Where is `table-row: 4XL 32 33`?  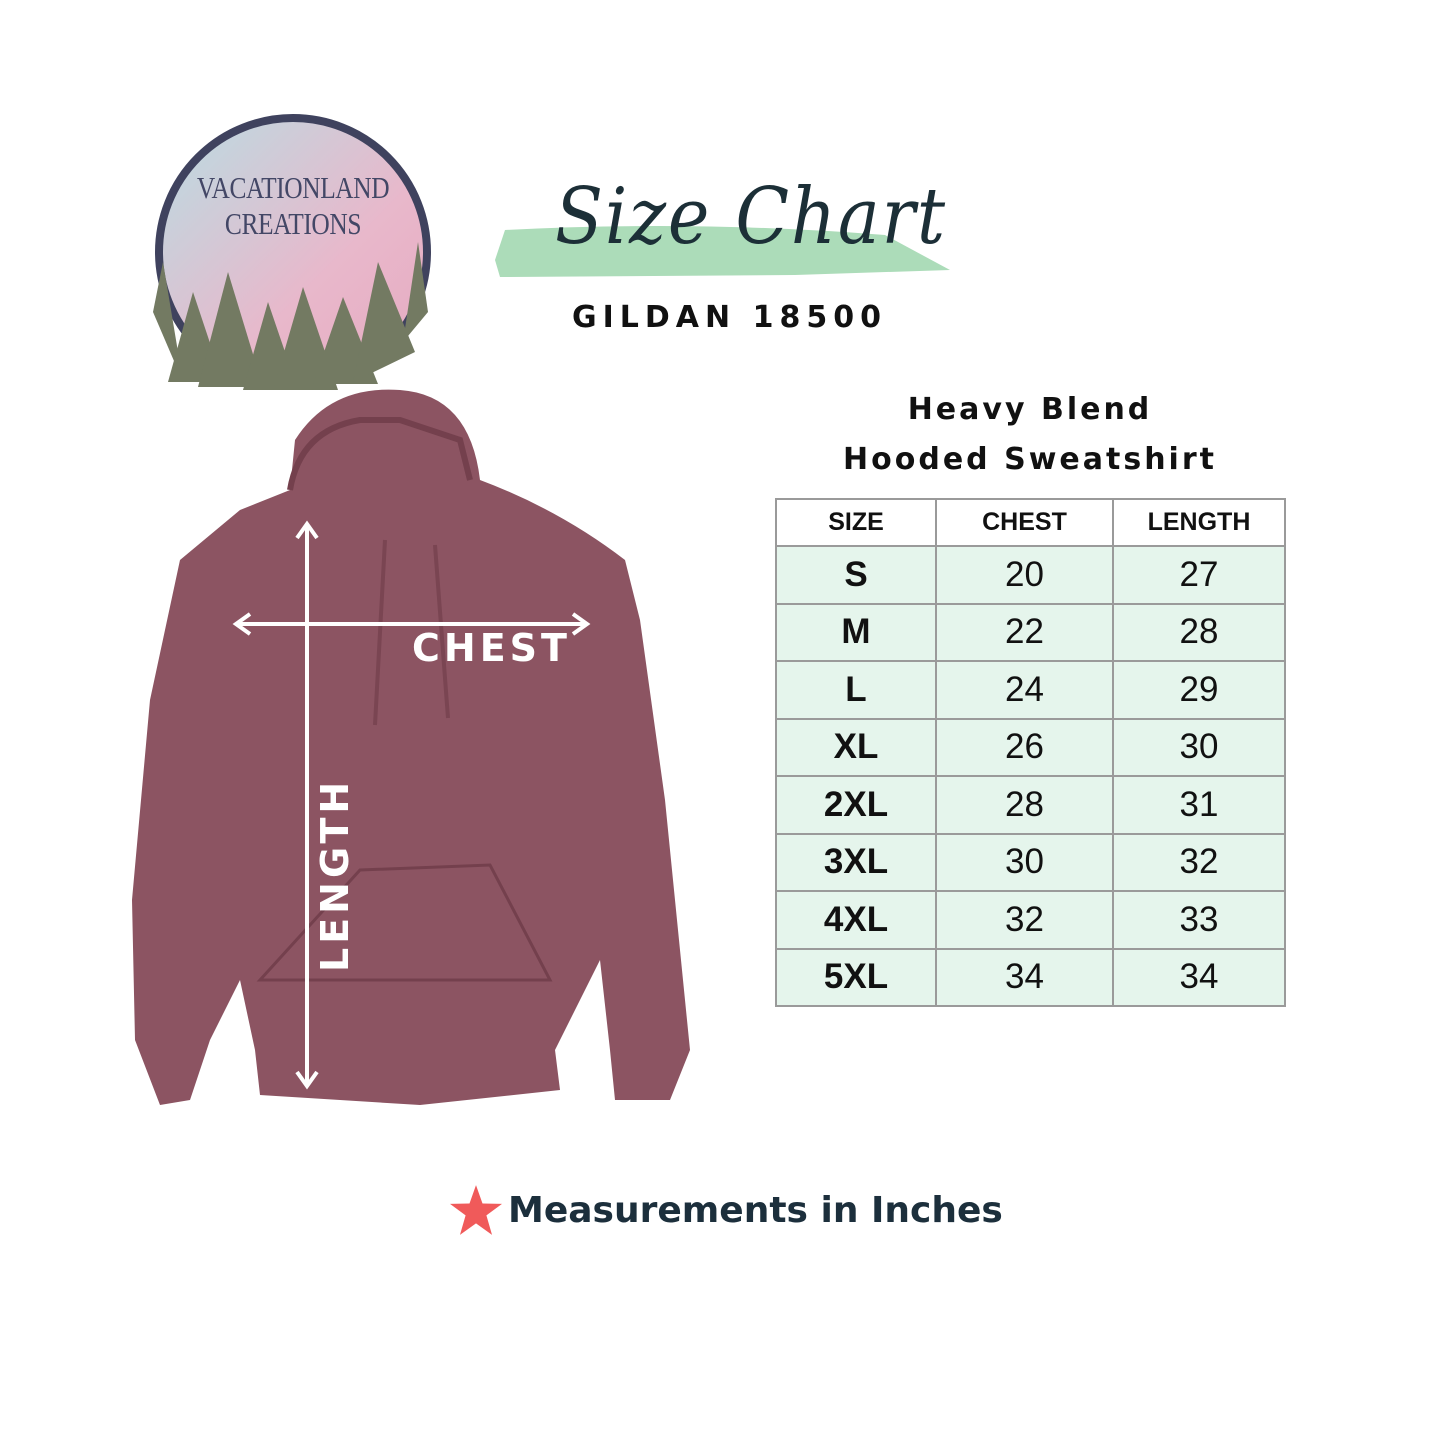 table-row: 4XL 32 33 is located at coordinates (1030, 920).